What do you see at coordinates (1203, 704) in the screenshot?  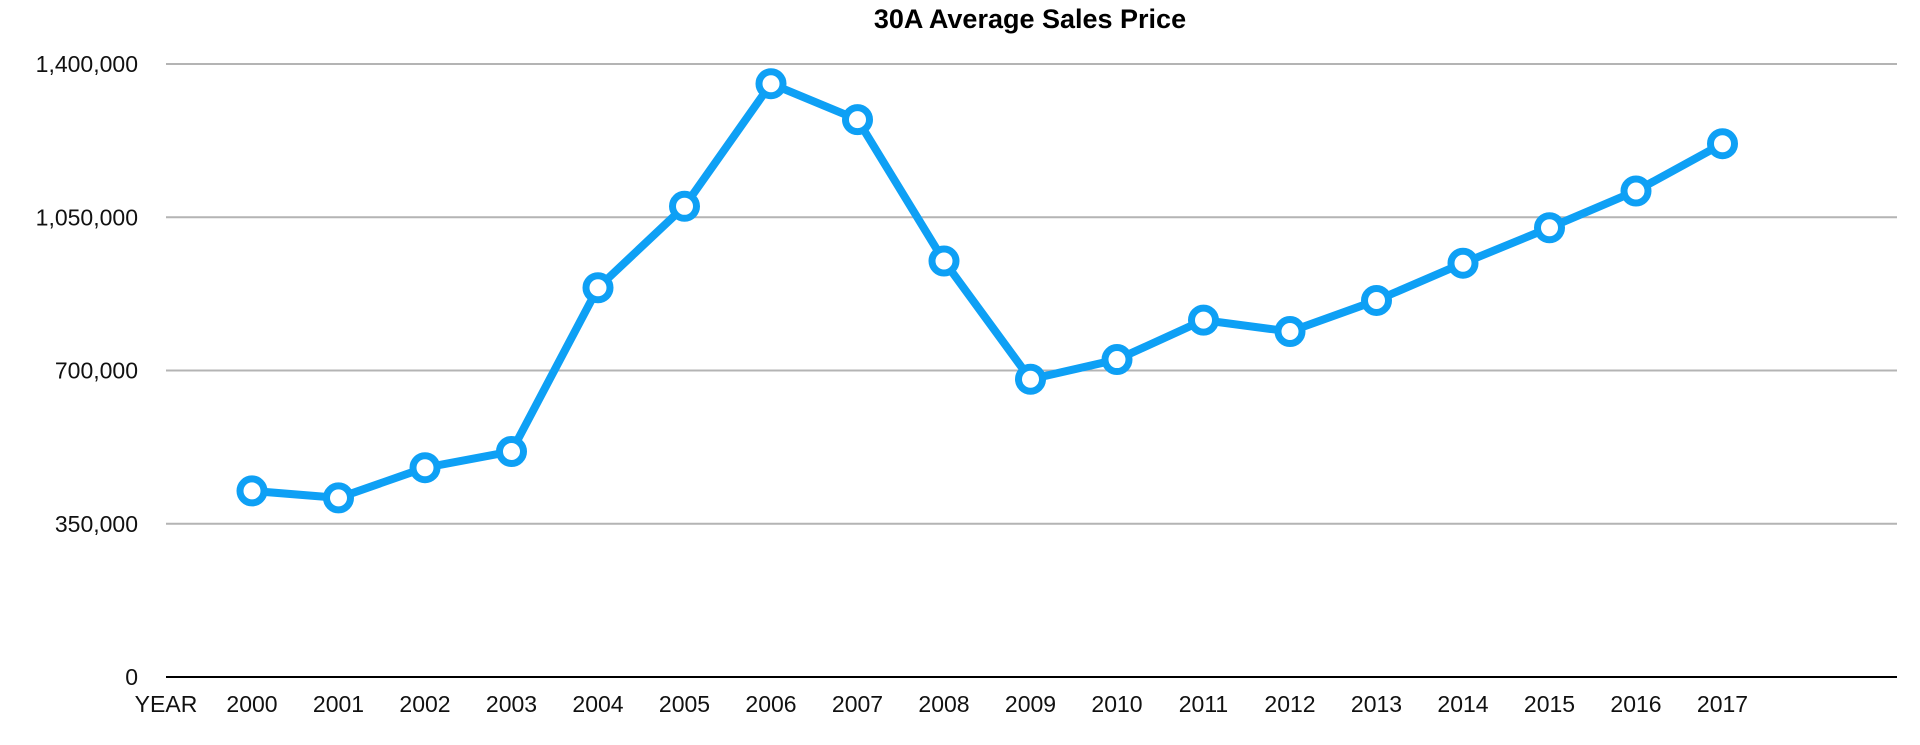 I see `x-tick-label: 2011` at bounding box center [1203, 704].